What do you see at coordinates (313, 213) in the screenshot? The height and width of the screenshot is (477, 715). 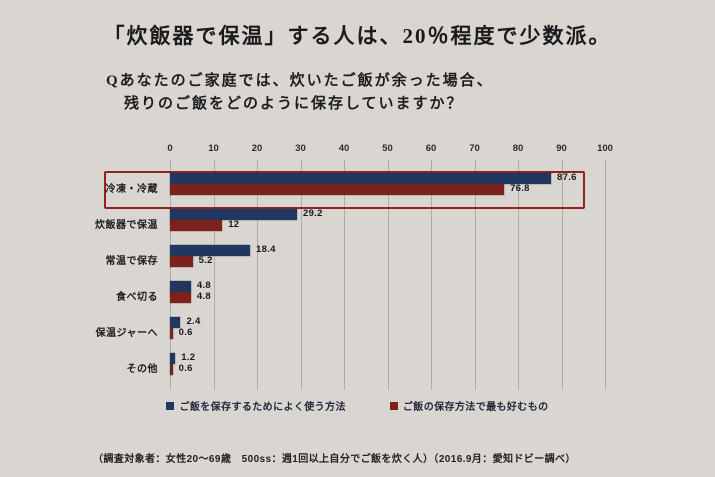 I see `value-label-blue-1: 29.2` at bounding box center [313, 213].